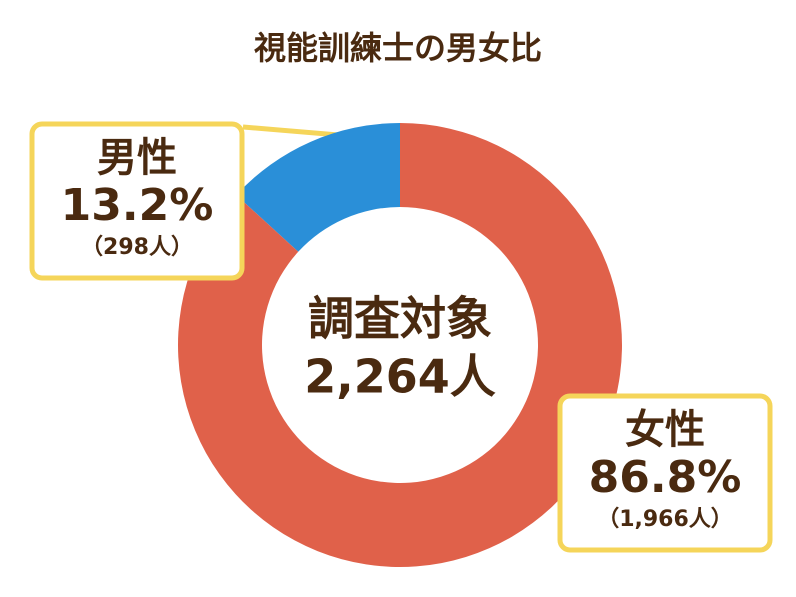 The image size is (796, 597). Describe the element at coordinates (400, 377) in the screenshot. I see `center-total: 2,264人` at that location.